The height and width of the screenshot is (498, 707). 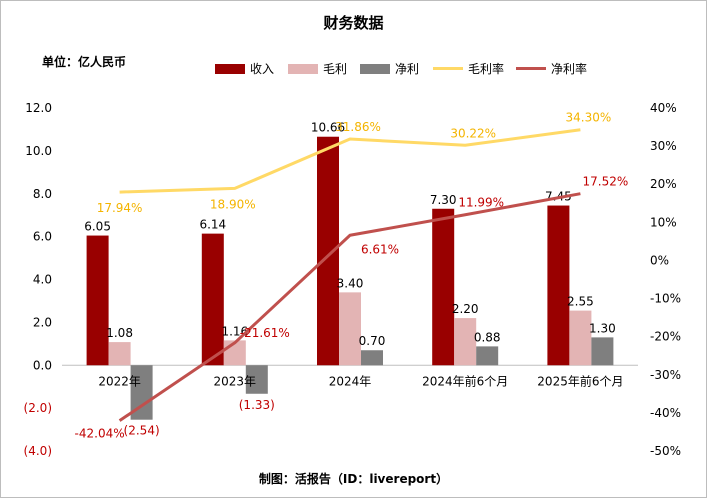 I want to click on bar-net-label: 1.30, so click(x=602, y=328).